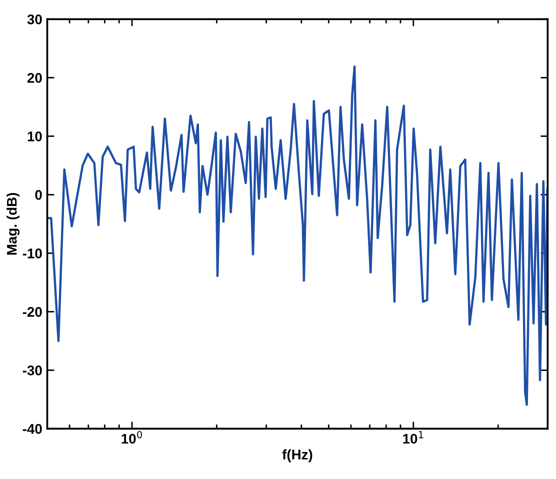  What do you see at coordinates (32, 429) in the screenshot?
I see `y-tick-label: -40` at bounding box center [32, 429].